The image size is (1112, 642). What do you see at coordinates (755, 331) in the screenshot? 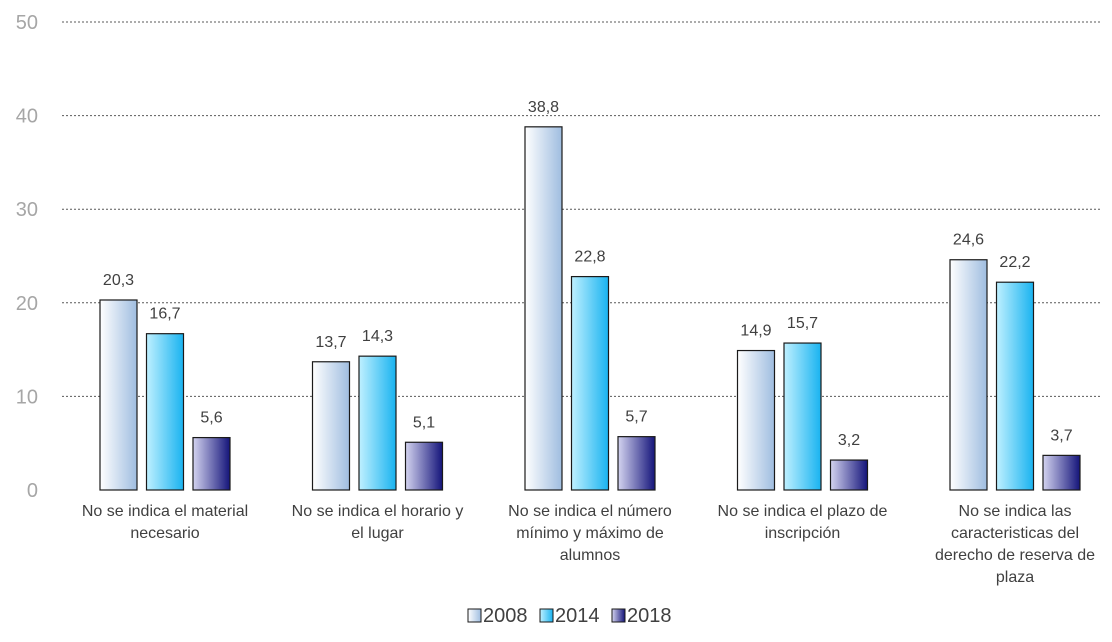
I see `data-label: 14,9` at bounding box center [755, 331].